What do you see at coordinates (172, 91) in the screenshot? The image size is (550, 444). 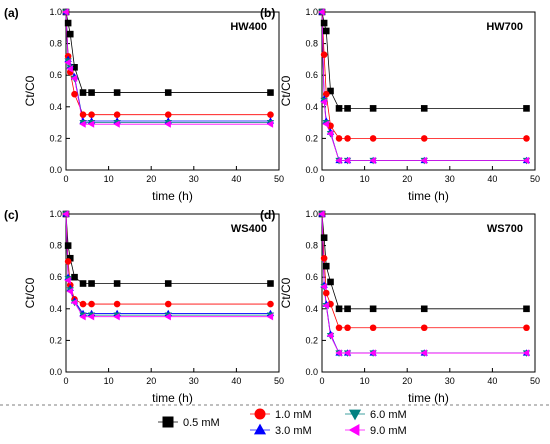 I see `plot-frame` at bounding box center [172, 91].